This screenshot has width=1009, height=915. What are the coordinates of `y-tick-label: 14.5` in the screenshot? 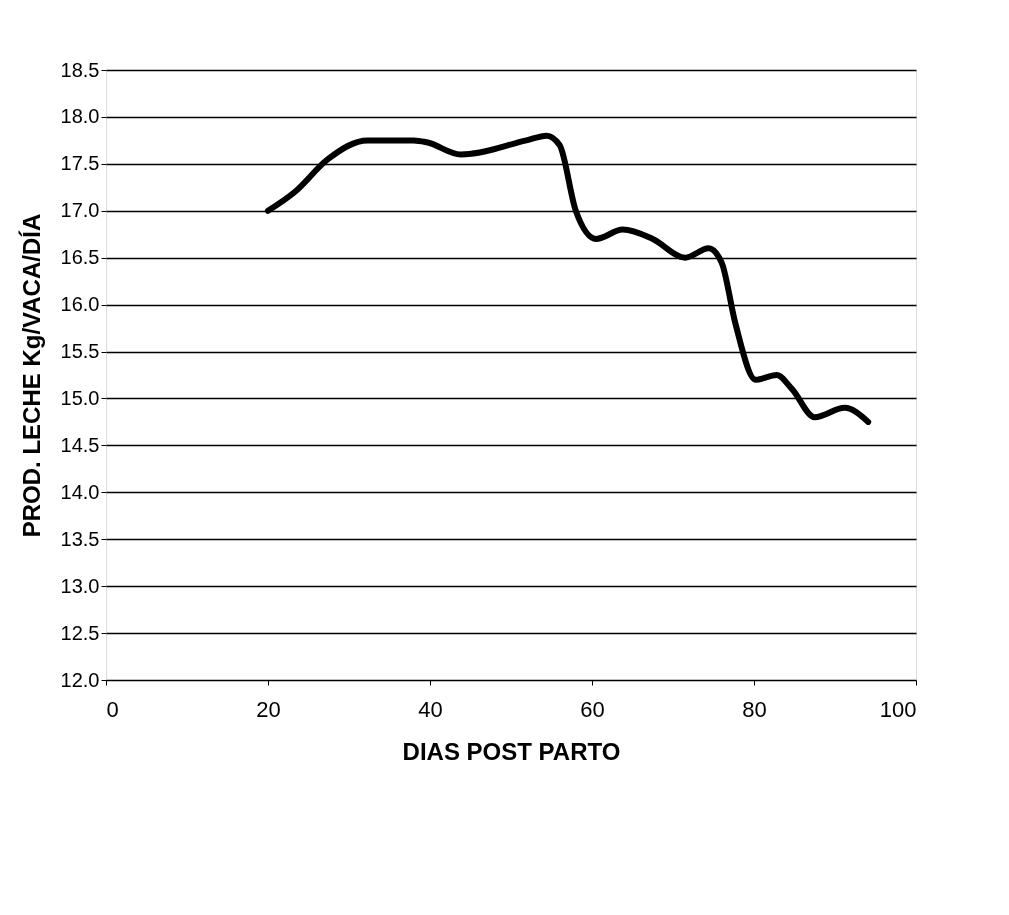 It's located at (80, 444).